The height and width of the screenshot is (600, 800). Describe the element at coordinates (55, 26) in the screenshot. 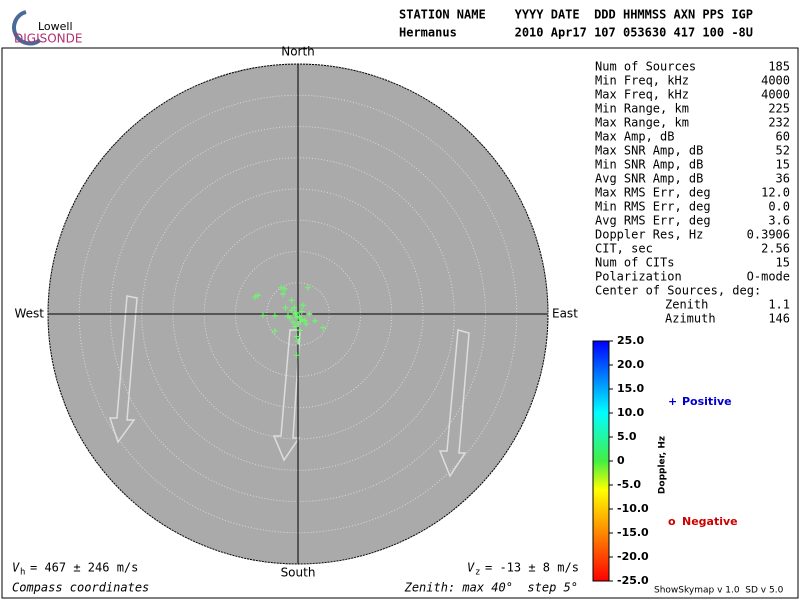

I see `logo-top: Lowell` at that location.